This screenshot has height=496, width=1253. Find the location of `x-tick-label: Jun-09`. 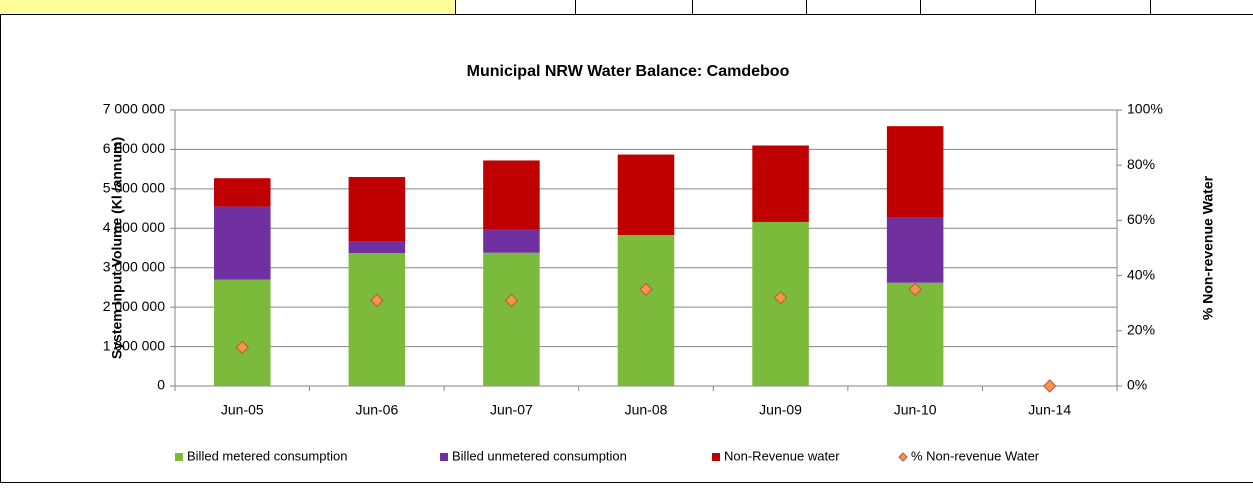

x-tick-label: Jun-09 is located at coordinates (780, 410).